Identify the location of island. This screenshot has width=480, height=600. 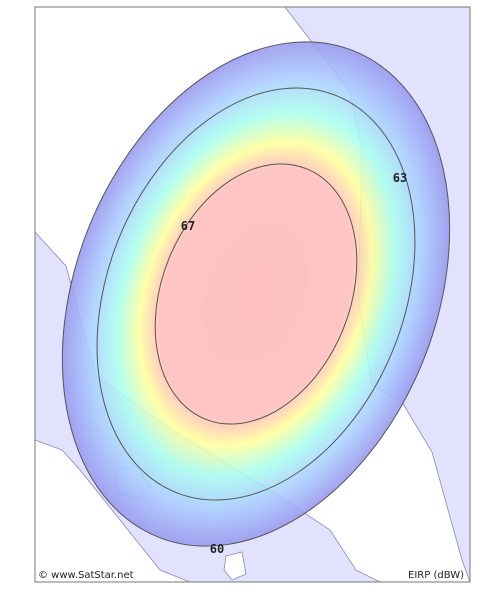
(235, 566).